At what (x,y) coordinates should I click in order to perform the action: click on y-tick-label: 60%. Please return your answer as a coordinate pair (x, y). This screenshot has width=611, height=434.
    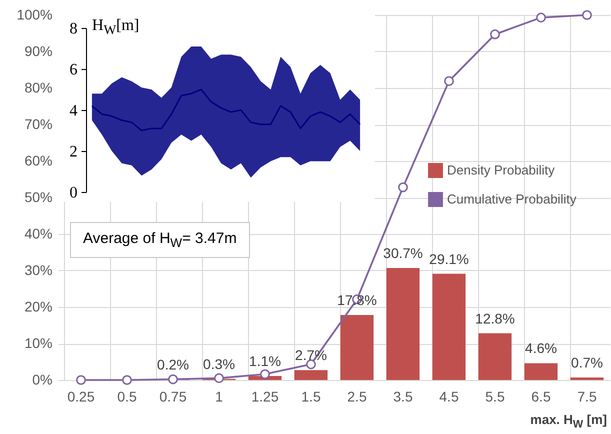
    Looking at the image, I should click on (38, 160).